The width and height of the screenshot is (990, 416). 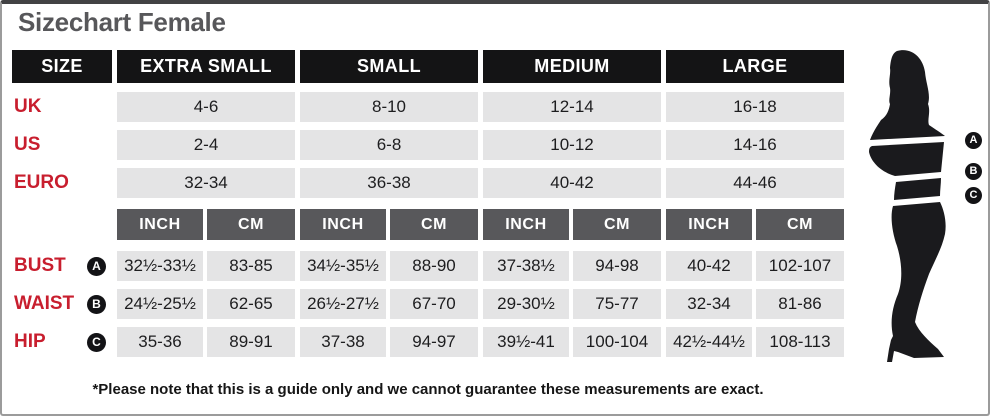 I want to click on measure-cell: 24½-25½, so click(x=160, y=304).